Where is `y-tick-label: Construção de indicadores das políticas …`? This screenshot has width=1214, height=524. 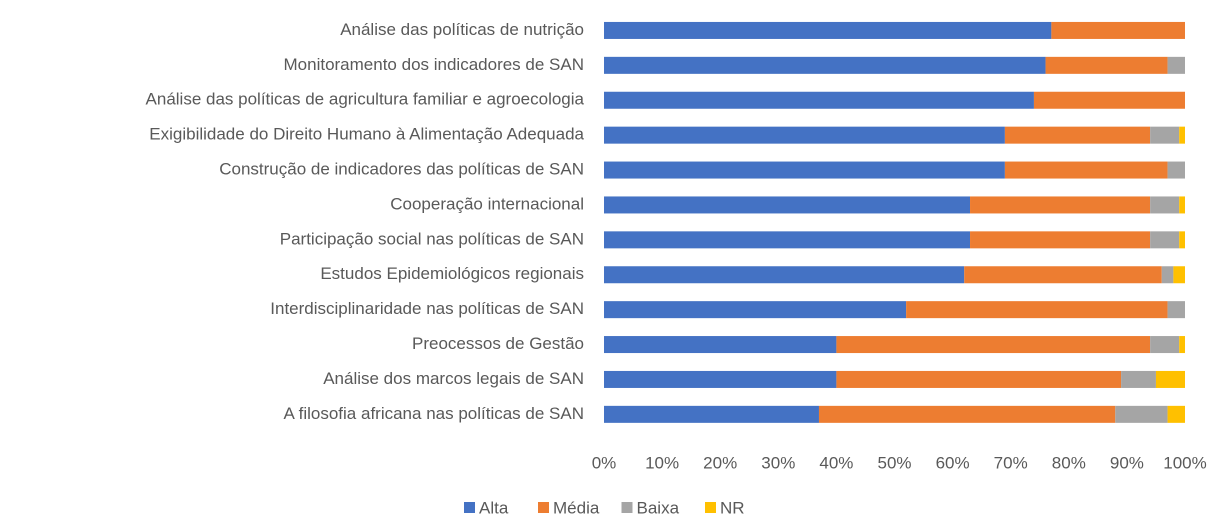 y-tick-label: Construção de indicadores das políticas … is located at coordinates (401, 169).